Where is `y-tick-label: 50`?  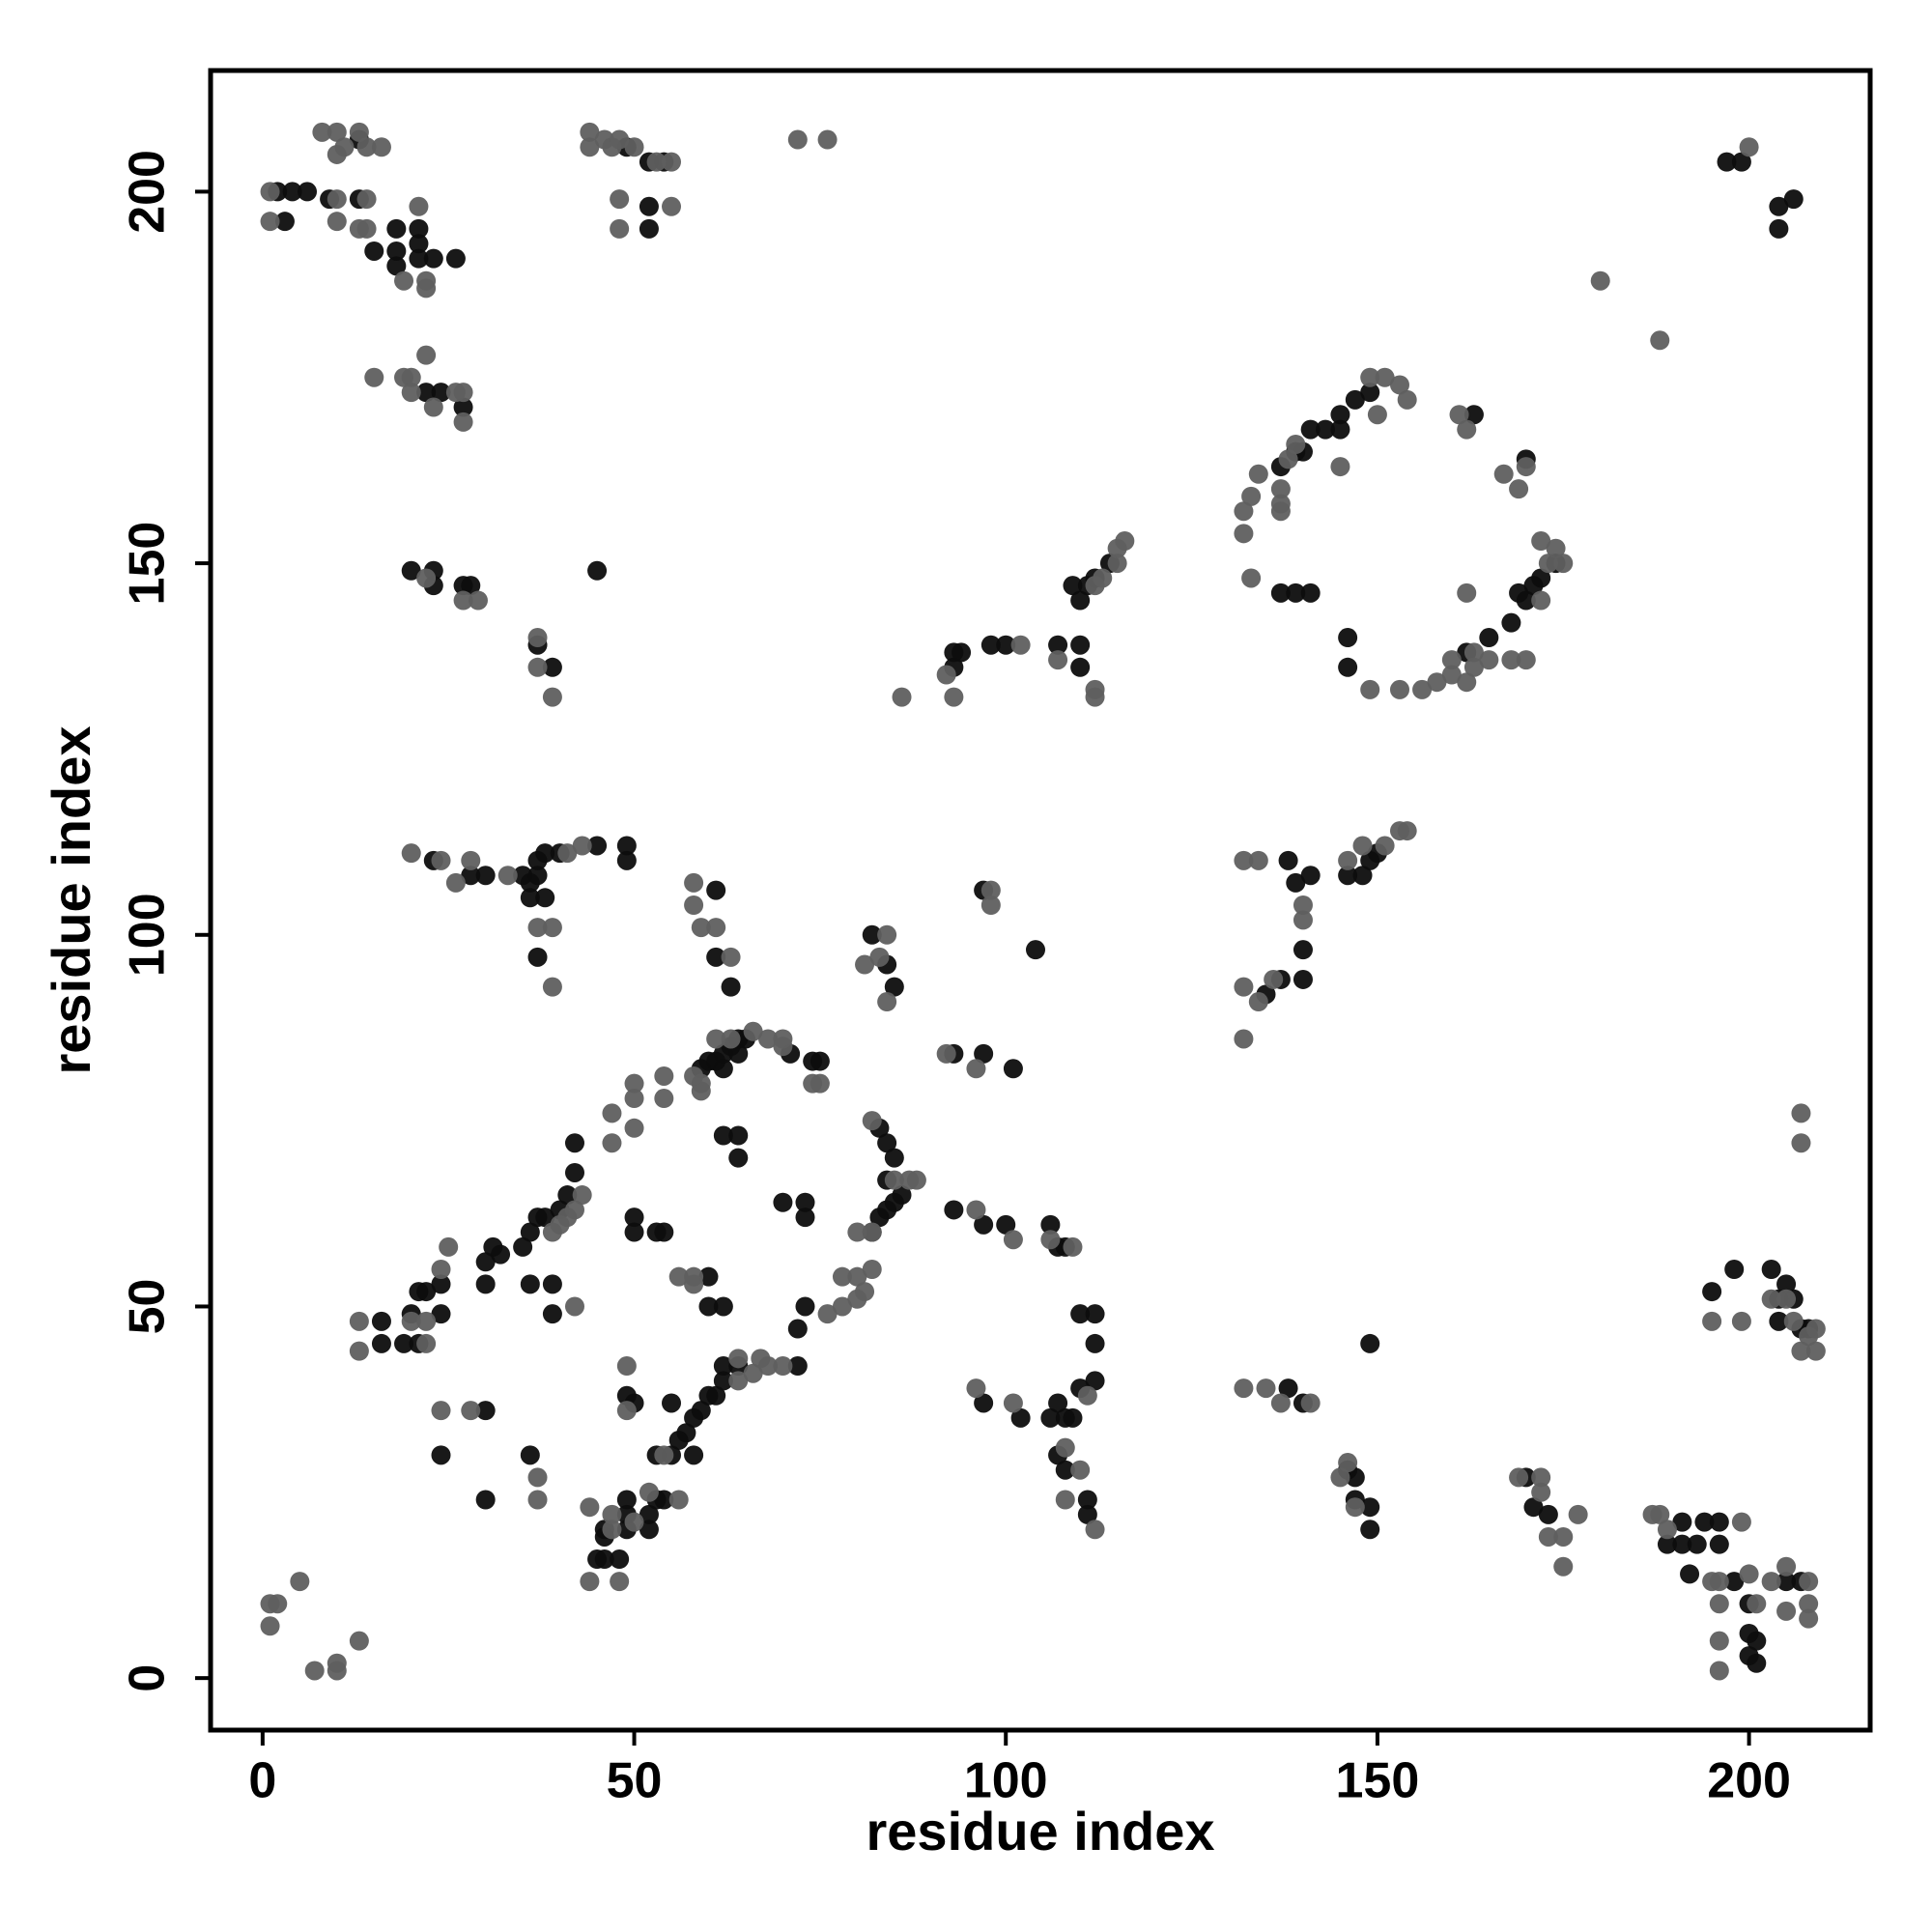
y-tick-label: 50 is located at coordinates (148, 1307).